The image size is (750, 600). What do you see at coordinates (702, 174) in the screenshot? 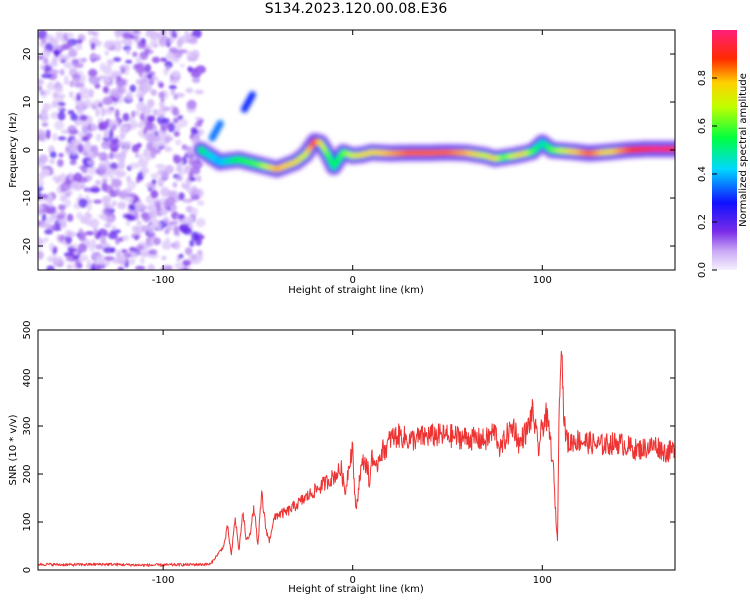
I see `colorbar-tick-label: 0.4` at bounding box center [702, 174].